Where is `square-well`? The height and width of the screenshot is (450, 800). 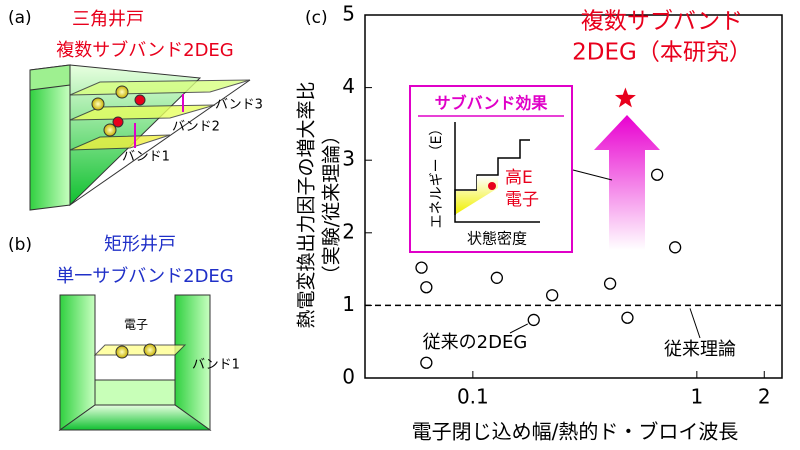 square-well is located at coordinates (135, 362).